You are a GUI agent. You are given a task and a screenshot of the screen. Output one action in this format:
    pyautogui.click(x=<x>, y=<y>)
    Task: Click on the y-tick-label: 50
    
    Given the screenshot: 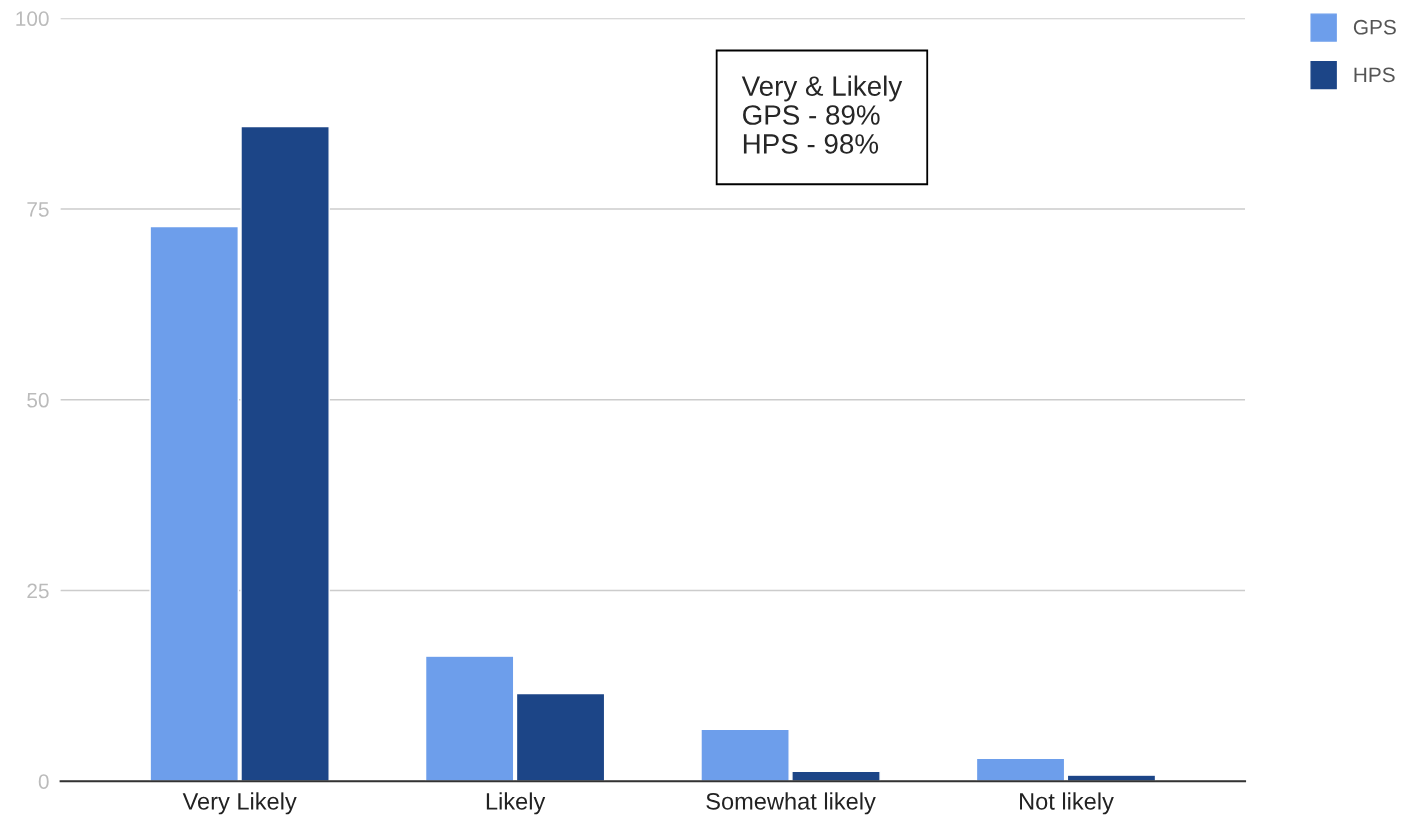 What is the action you would take?
    pyautogui.click(x=38, y=400)
    